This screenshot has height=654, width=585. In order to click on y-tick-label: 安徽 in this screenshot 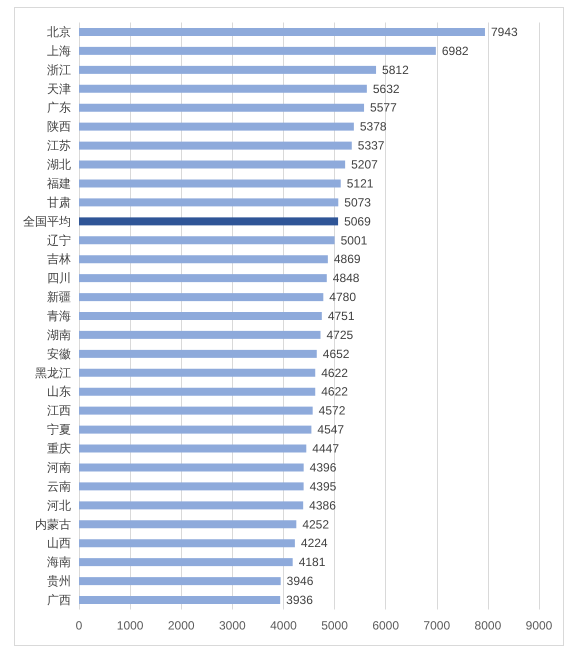, I will do `click(59, 353)`.